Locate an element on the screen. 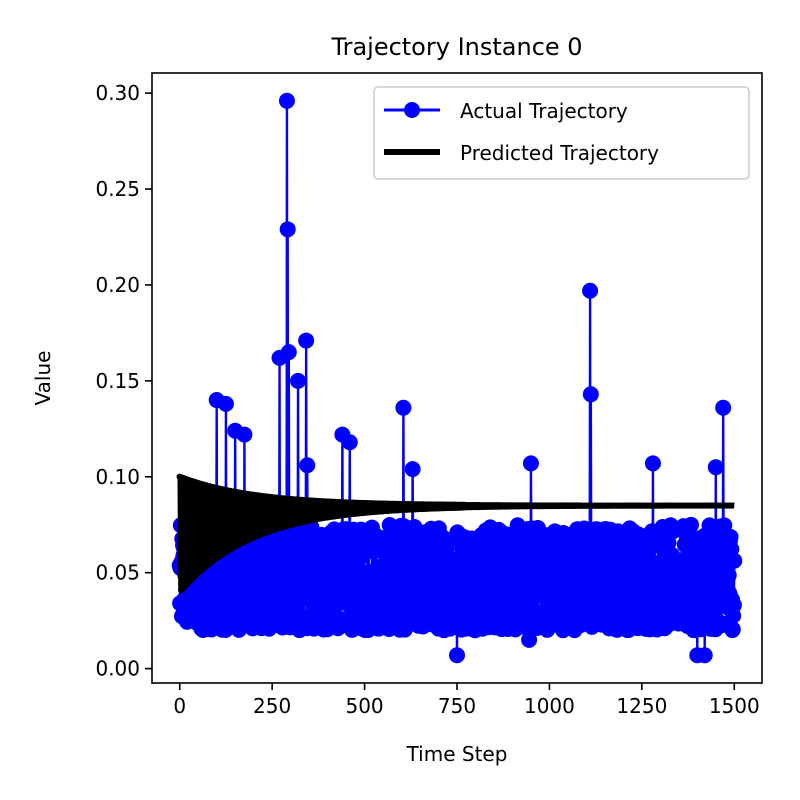  x-tick-label: 1000 is located at coordinates (549, 706).